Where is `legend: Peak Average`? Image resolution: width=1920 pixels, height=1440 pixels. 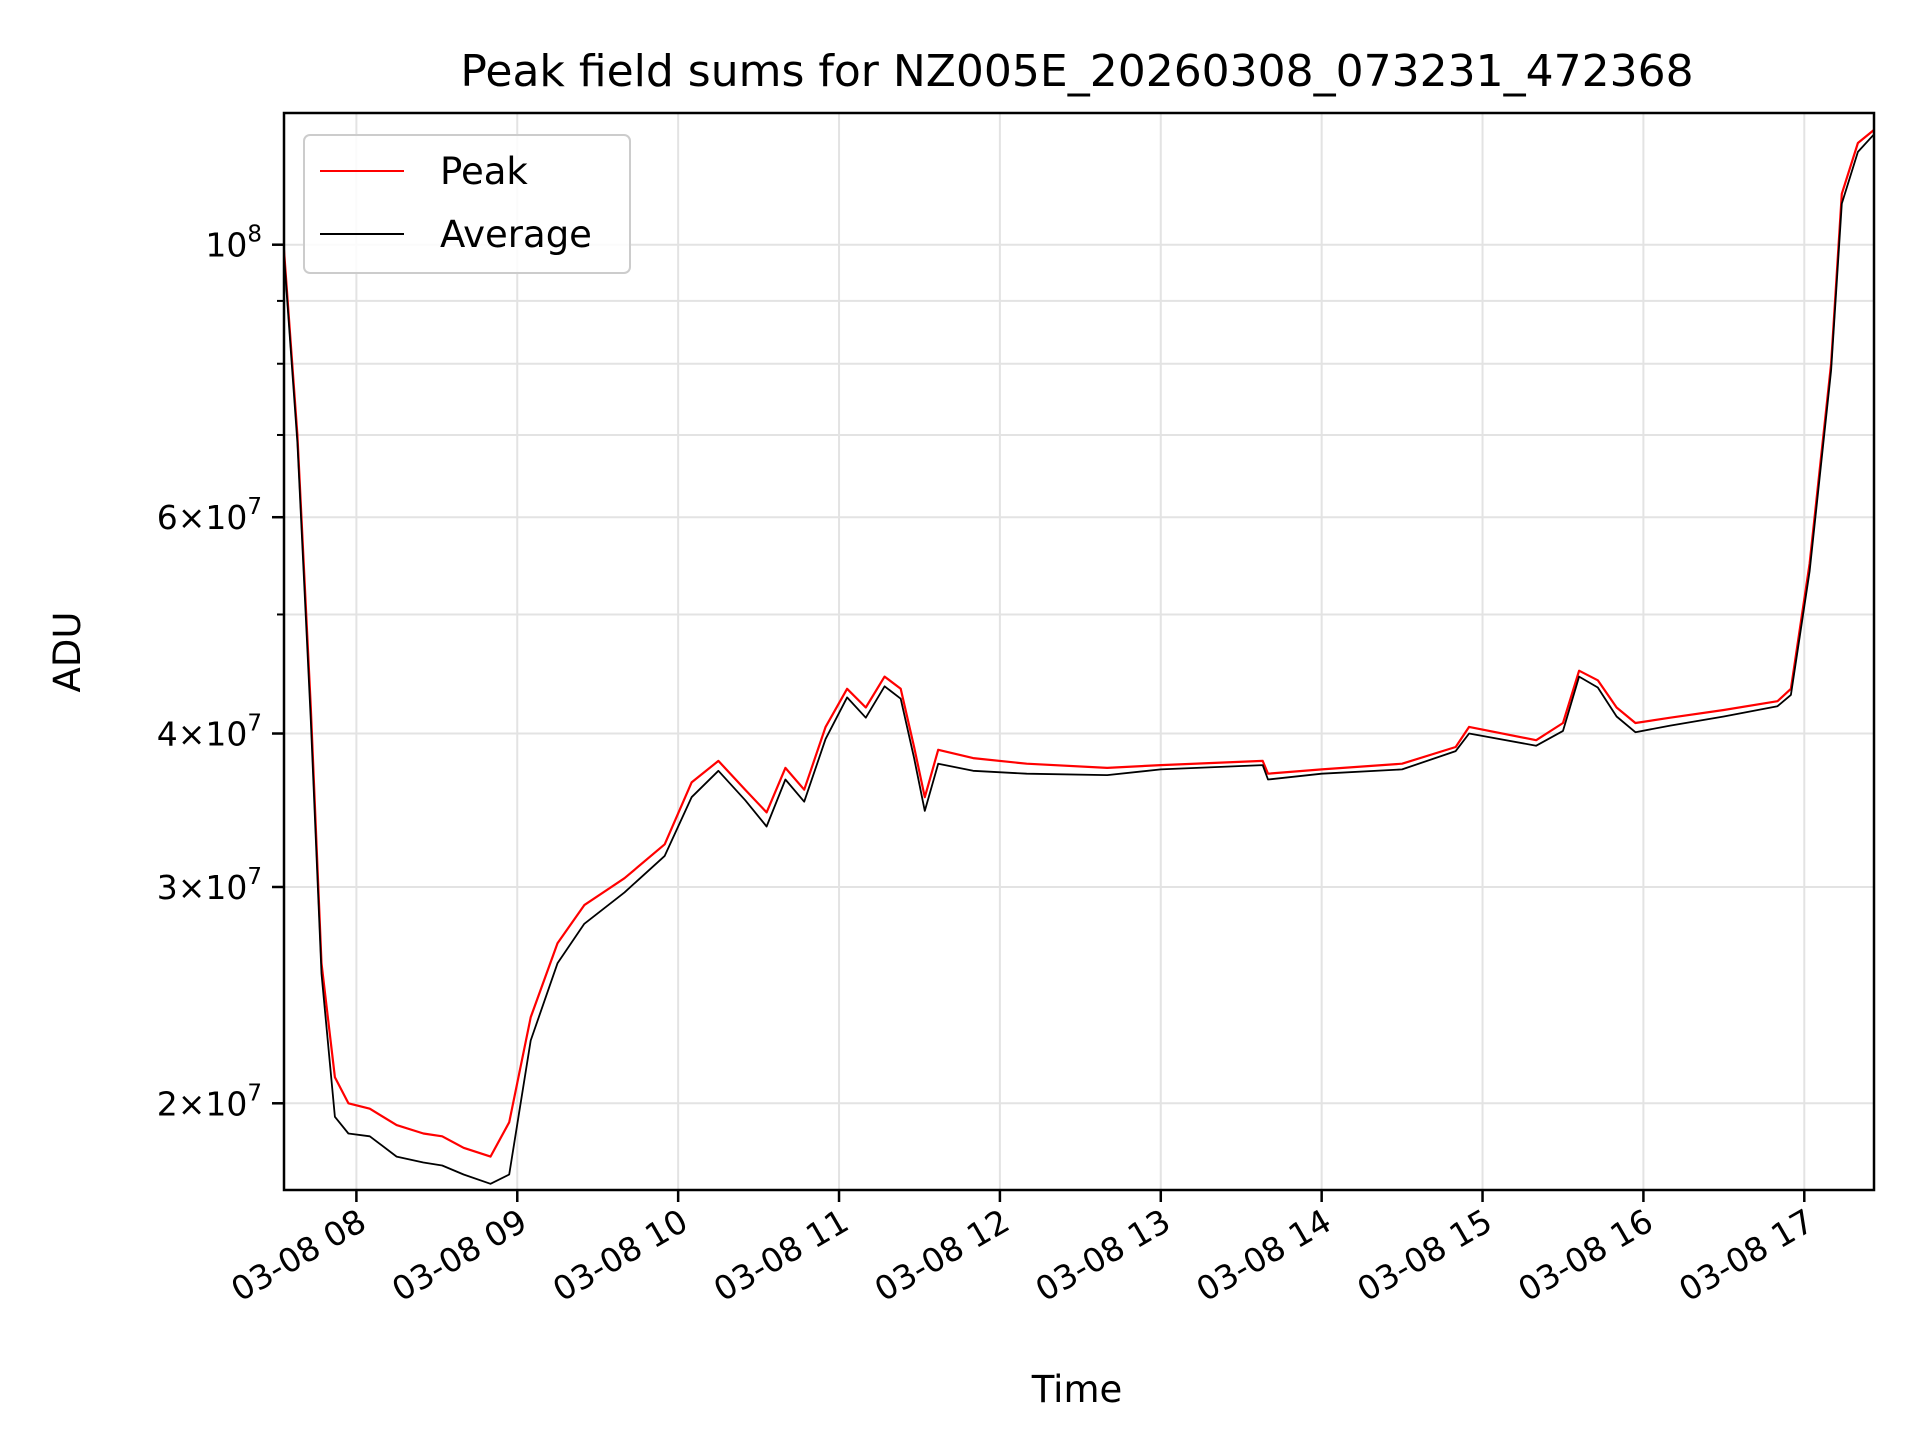
legend: Peak Average is located at coordinates (467, 204).